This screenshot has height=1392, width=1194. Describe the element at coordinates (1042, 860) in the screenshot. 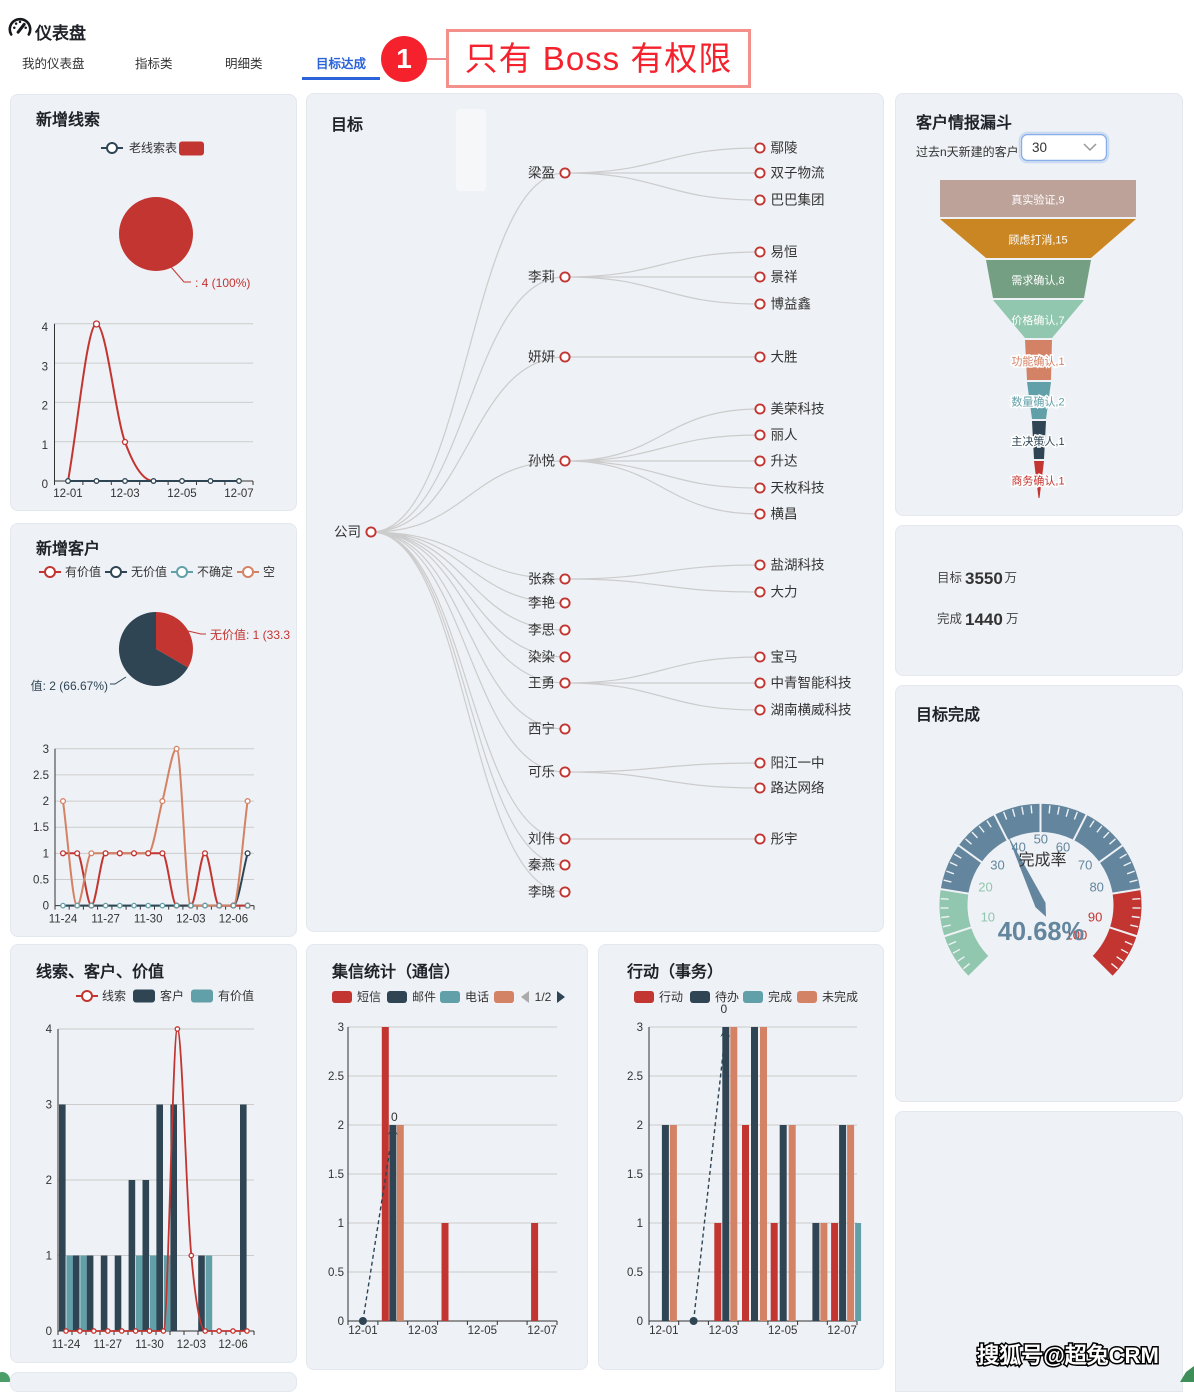

I see `svg-text: 完成率` at that location.